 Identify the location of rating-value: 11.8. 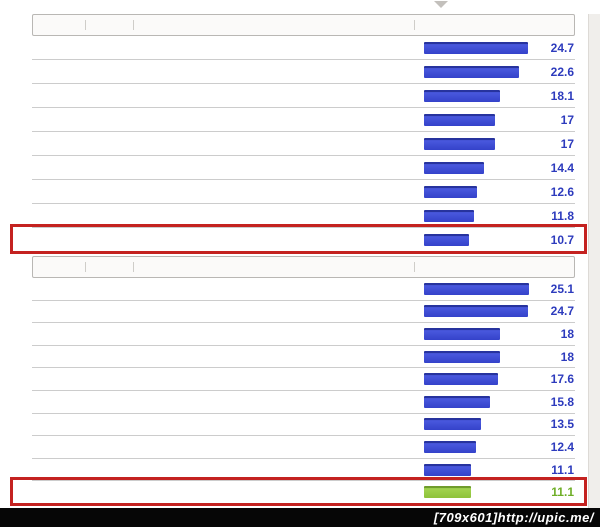
(562, 215).